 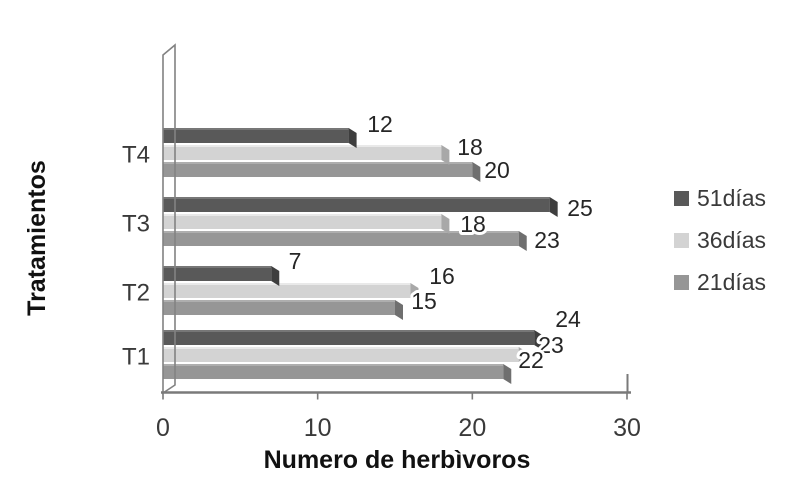 What do you see at coordinates (136, 224) in the screenshot?
I see `category-label-T3: T3` at bounding box center [136, 224].